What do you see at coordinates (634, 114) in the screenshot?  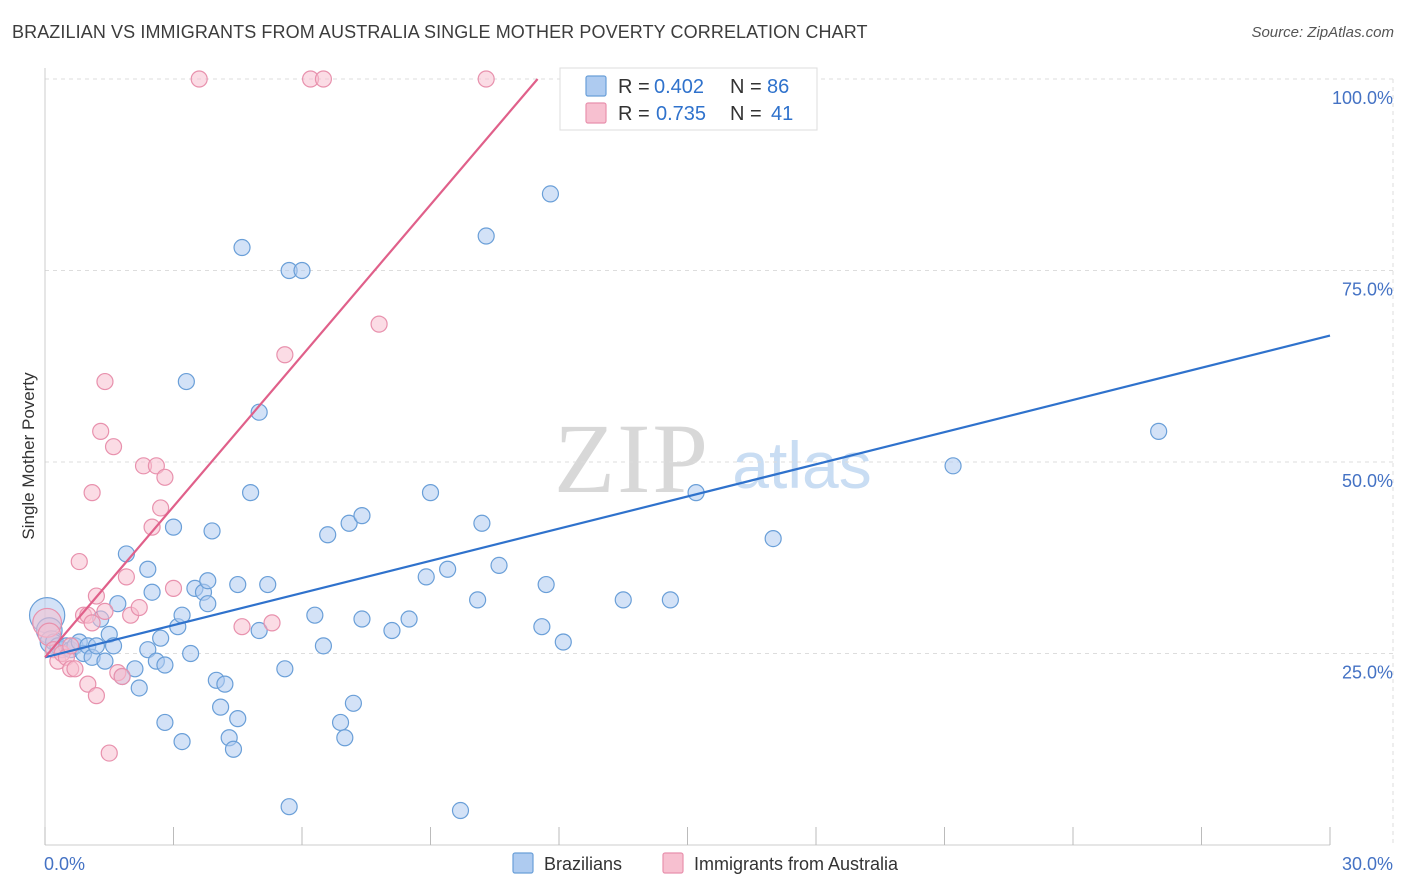 I see `legend-r-label-2: R =` at bounding box center [634, 114].